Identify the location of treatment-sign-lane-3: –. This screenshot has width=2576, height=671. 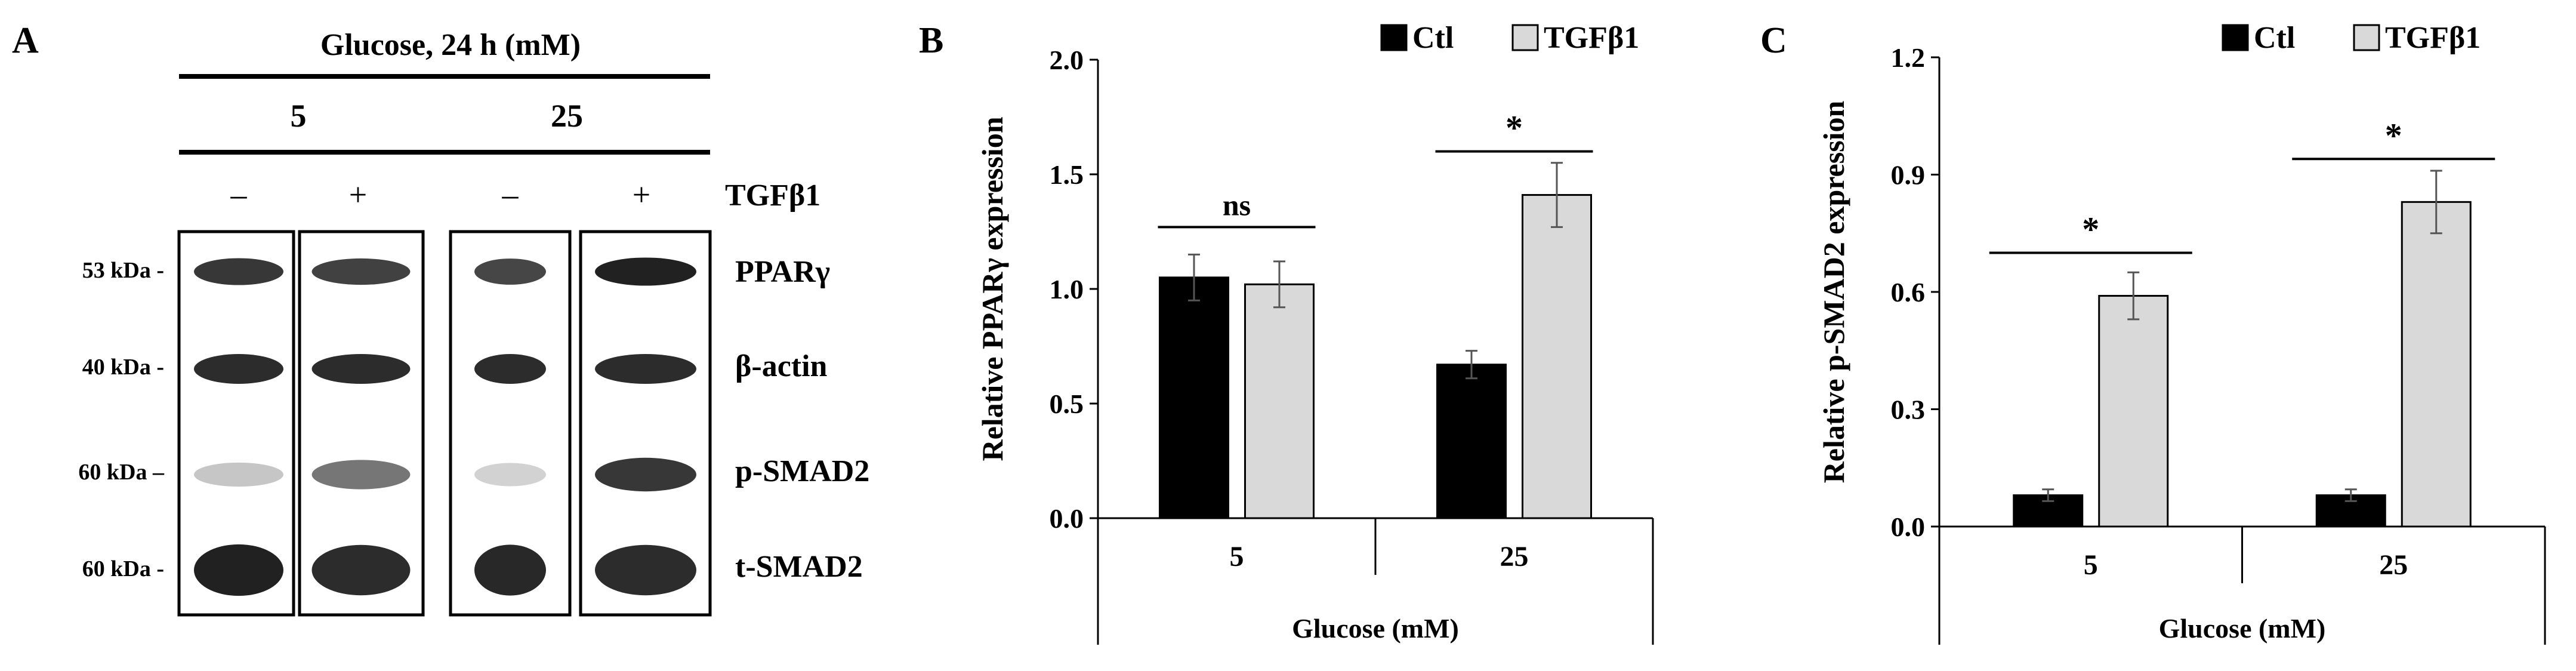
(511, 195).